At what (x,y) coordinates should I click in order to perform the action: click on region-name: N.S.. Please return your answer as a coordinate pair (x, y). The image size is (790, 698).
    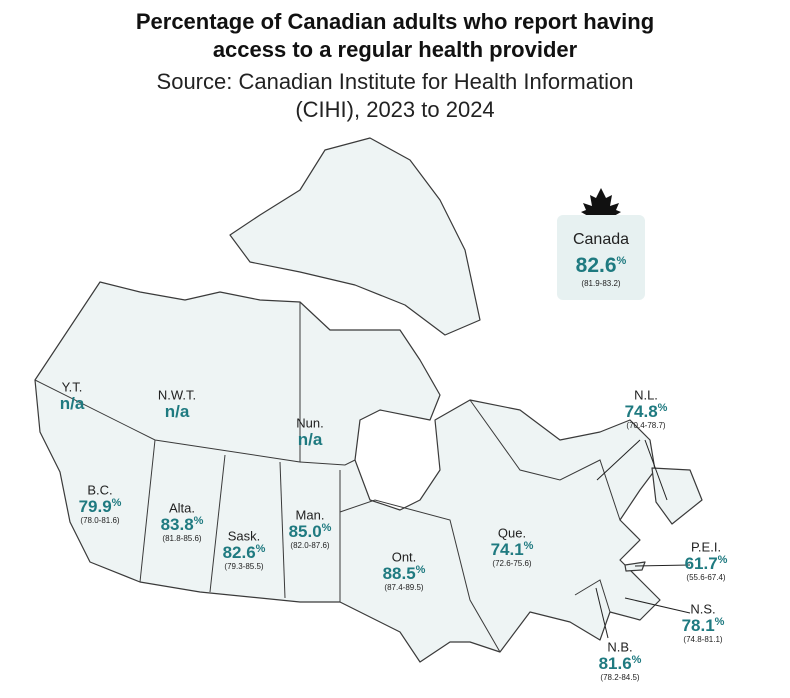
    Looking at the image, I should click on (702, 608).